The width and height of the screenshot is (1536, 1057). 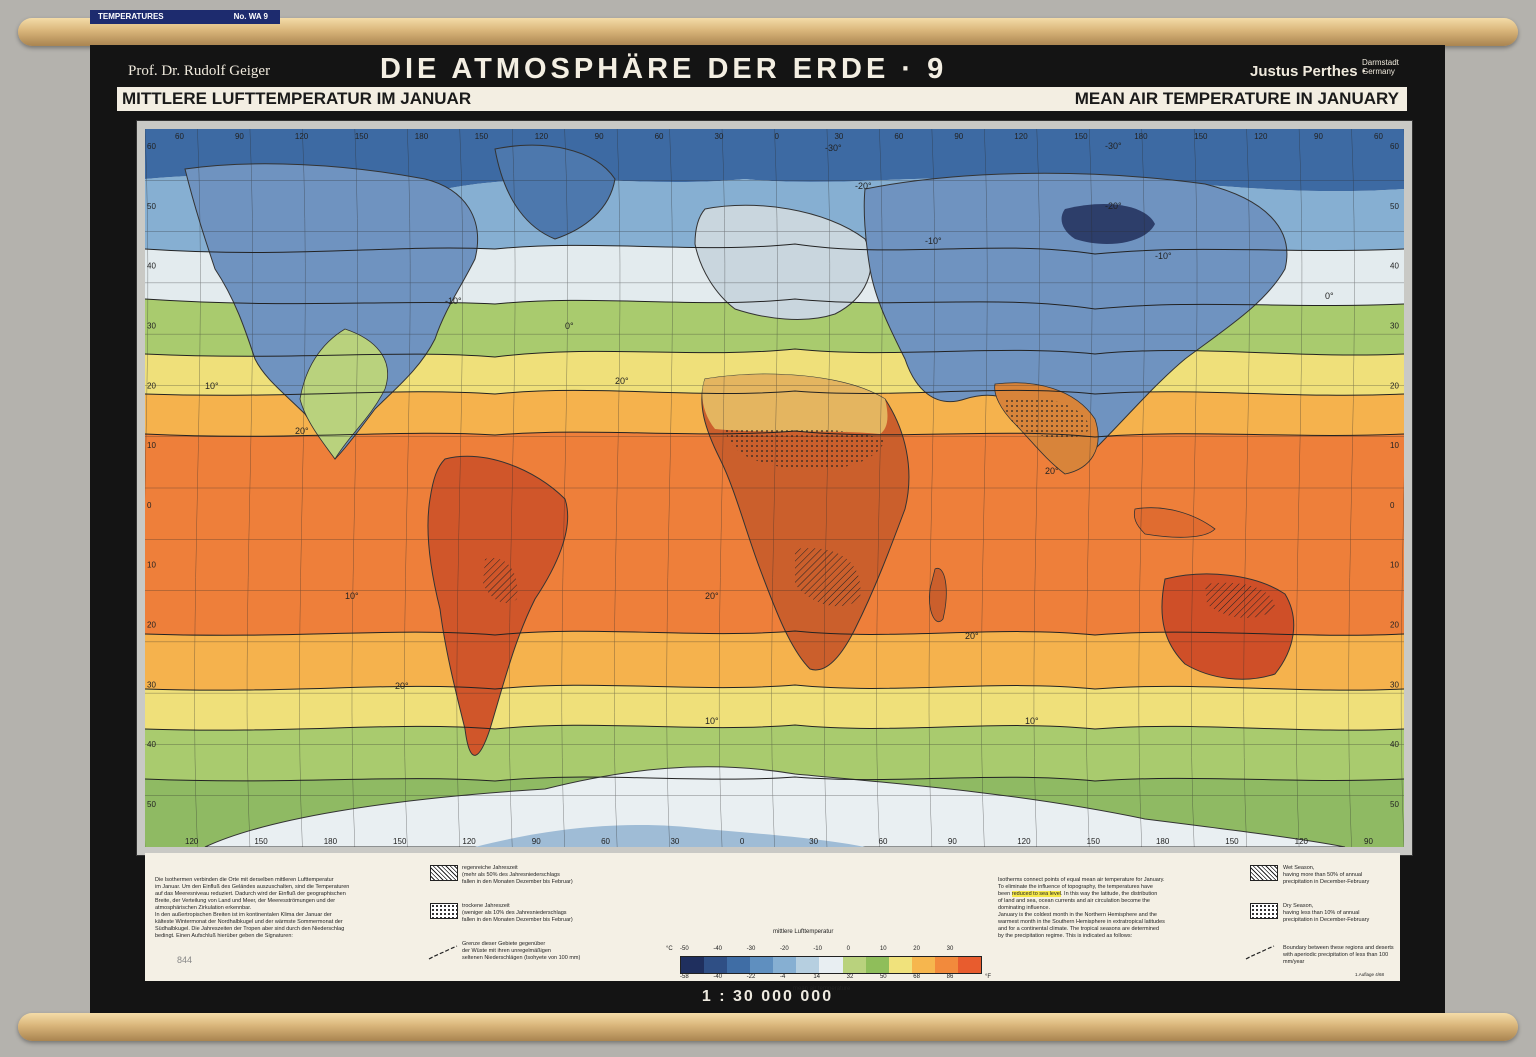 I want to click on author: Prof. Dr. Rudolf Geiger, so click(x=199, y=71).